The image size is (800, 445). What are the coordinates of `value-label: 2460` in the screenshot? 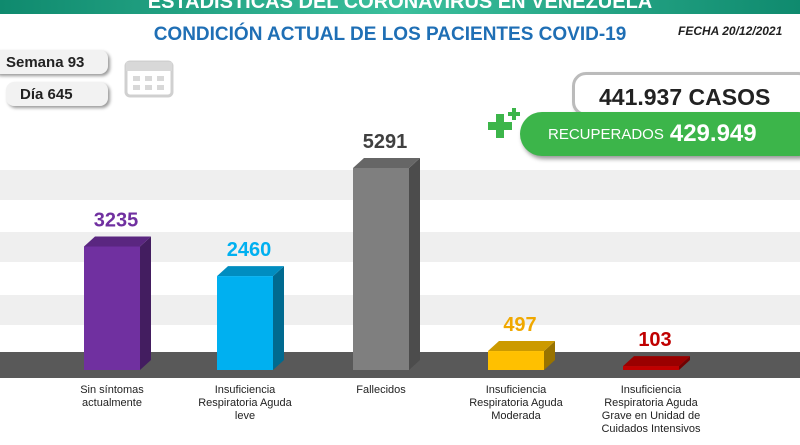 It's located at (249, 250).